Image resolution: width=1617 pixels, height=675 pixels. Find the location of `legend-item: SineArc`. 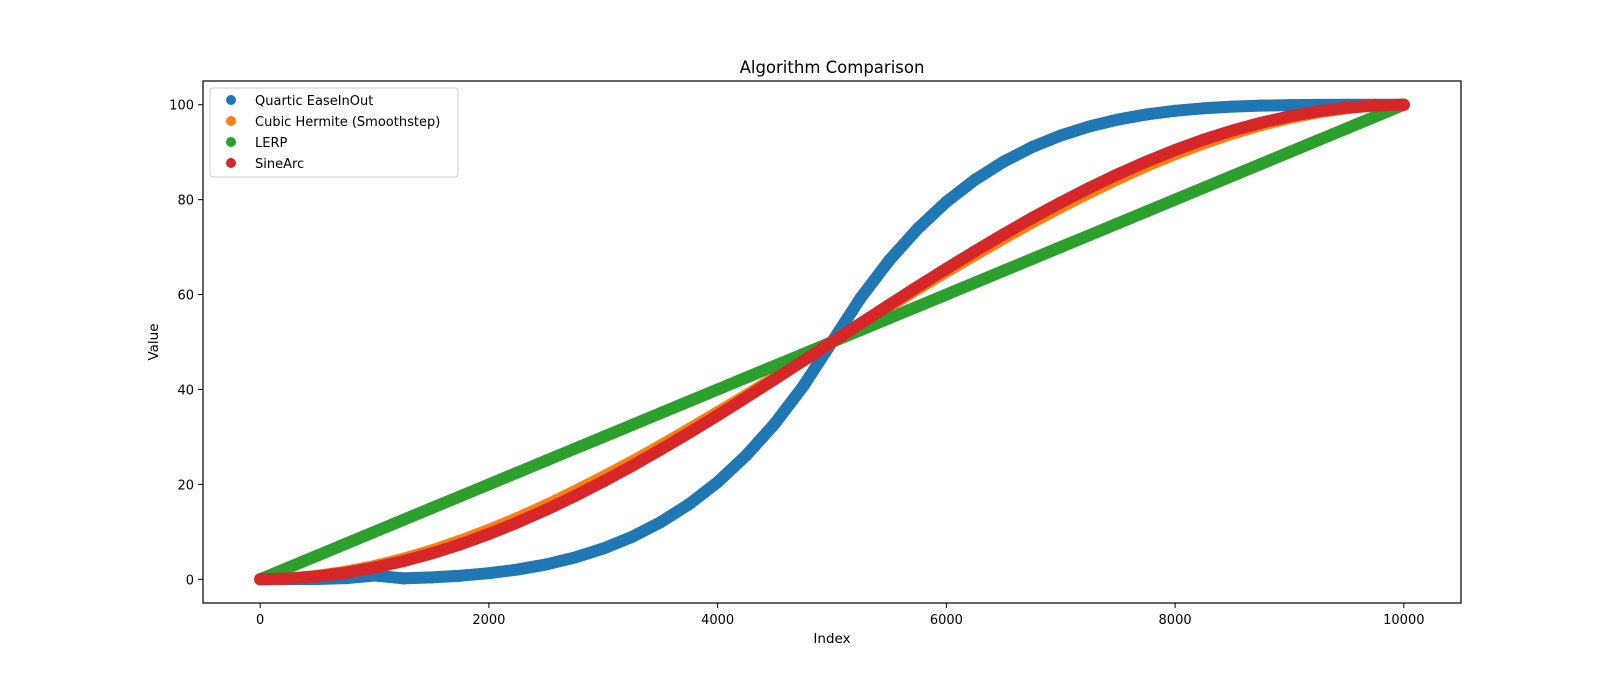

legend-item: SineArc is located at coordinates (265, 164).